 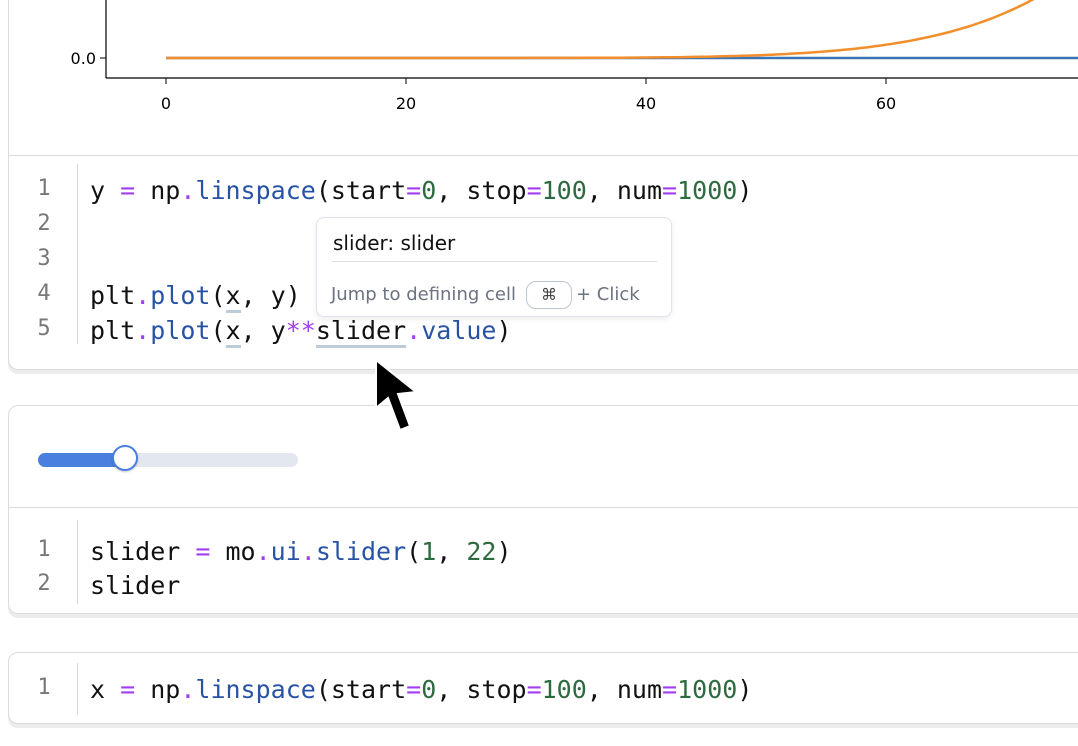 I want to click on code-token: **, so click(x=300, y=330).